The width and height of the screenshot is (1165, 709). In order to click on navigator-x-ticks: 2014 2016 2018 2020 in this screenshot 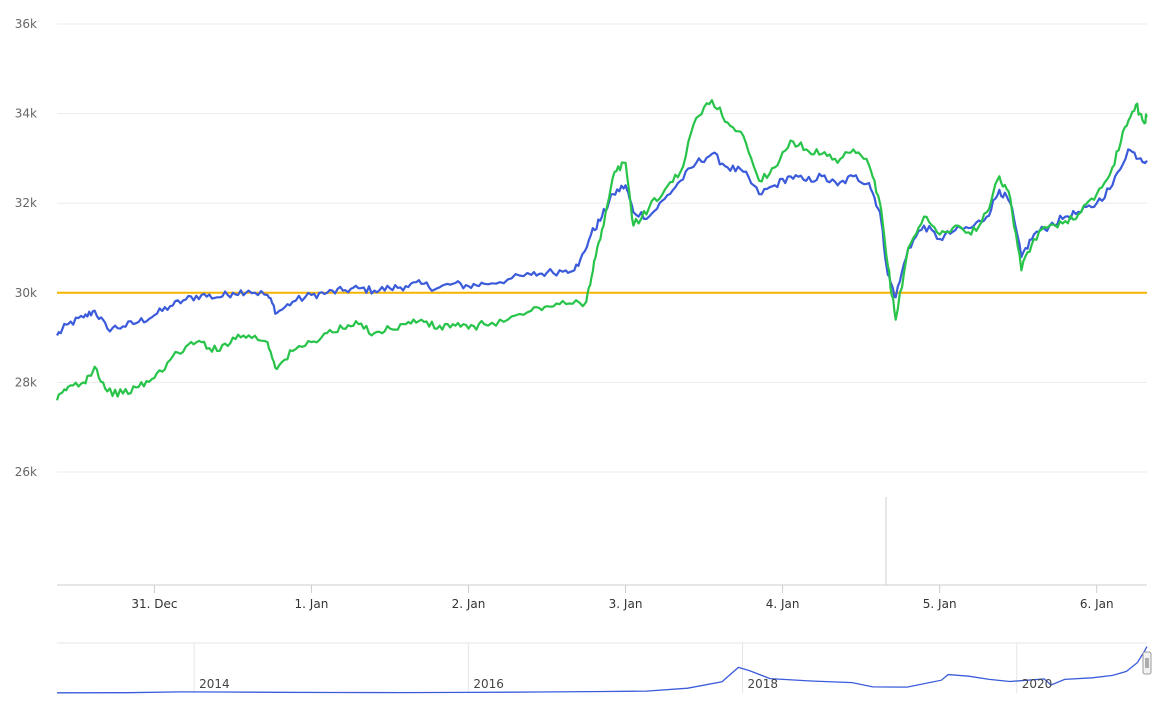, I will do `click(625, 684)`.